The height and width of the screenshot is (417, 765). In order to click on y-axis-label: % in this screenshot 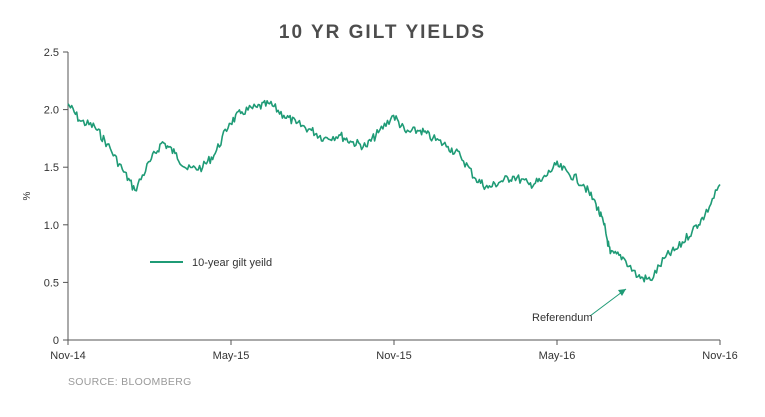, I will do `click(27, 195)`.